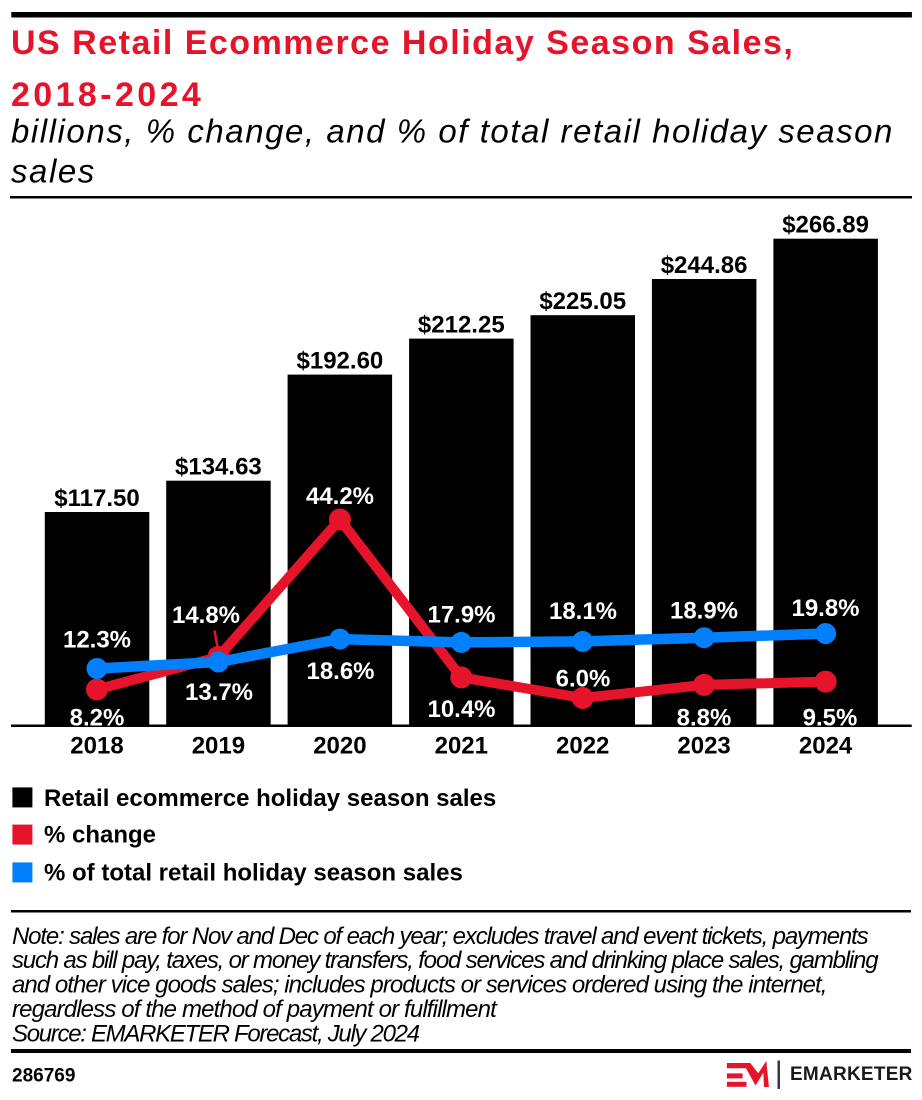  I want to click on svg-text: 14.8%, so click(206, 615).